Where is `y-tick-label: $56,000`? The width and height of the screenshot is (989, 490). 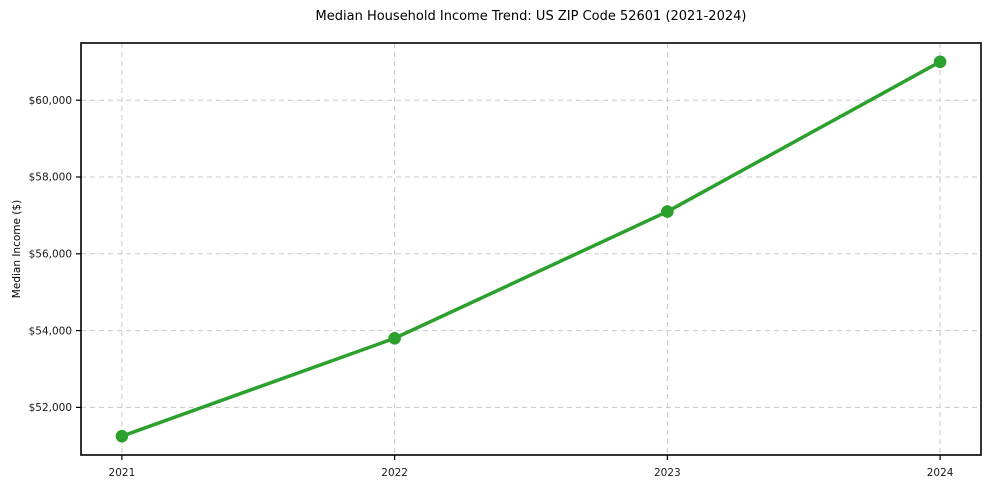
y-tick-label: $56,000 is located at coordinates (50, 254).